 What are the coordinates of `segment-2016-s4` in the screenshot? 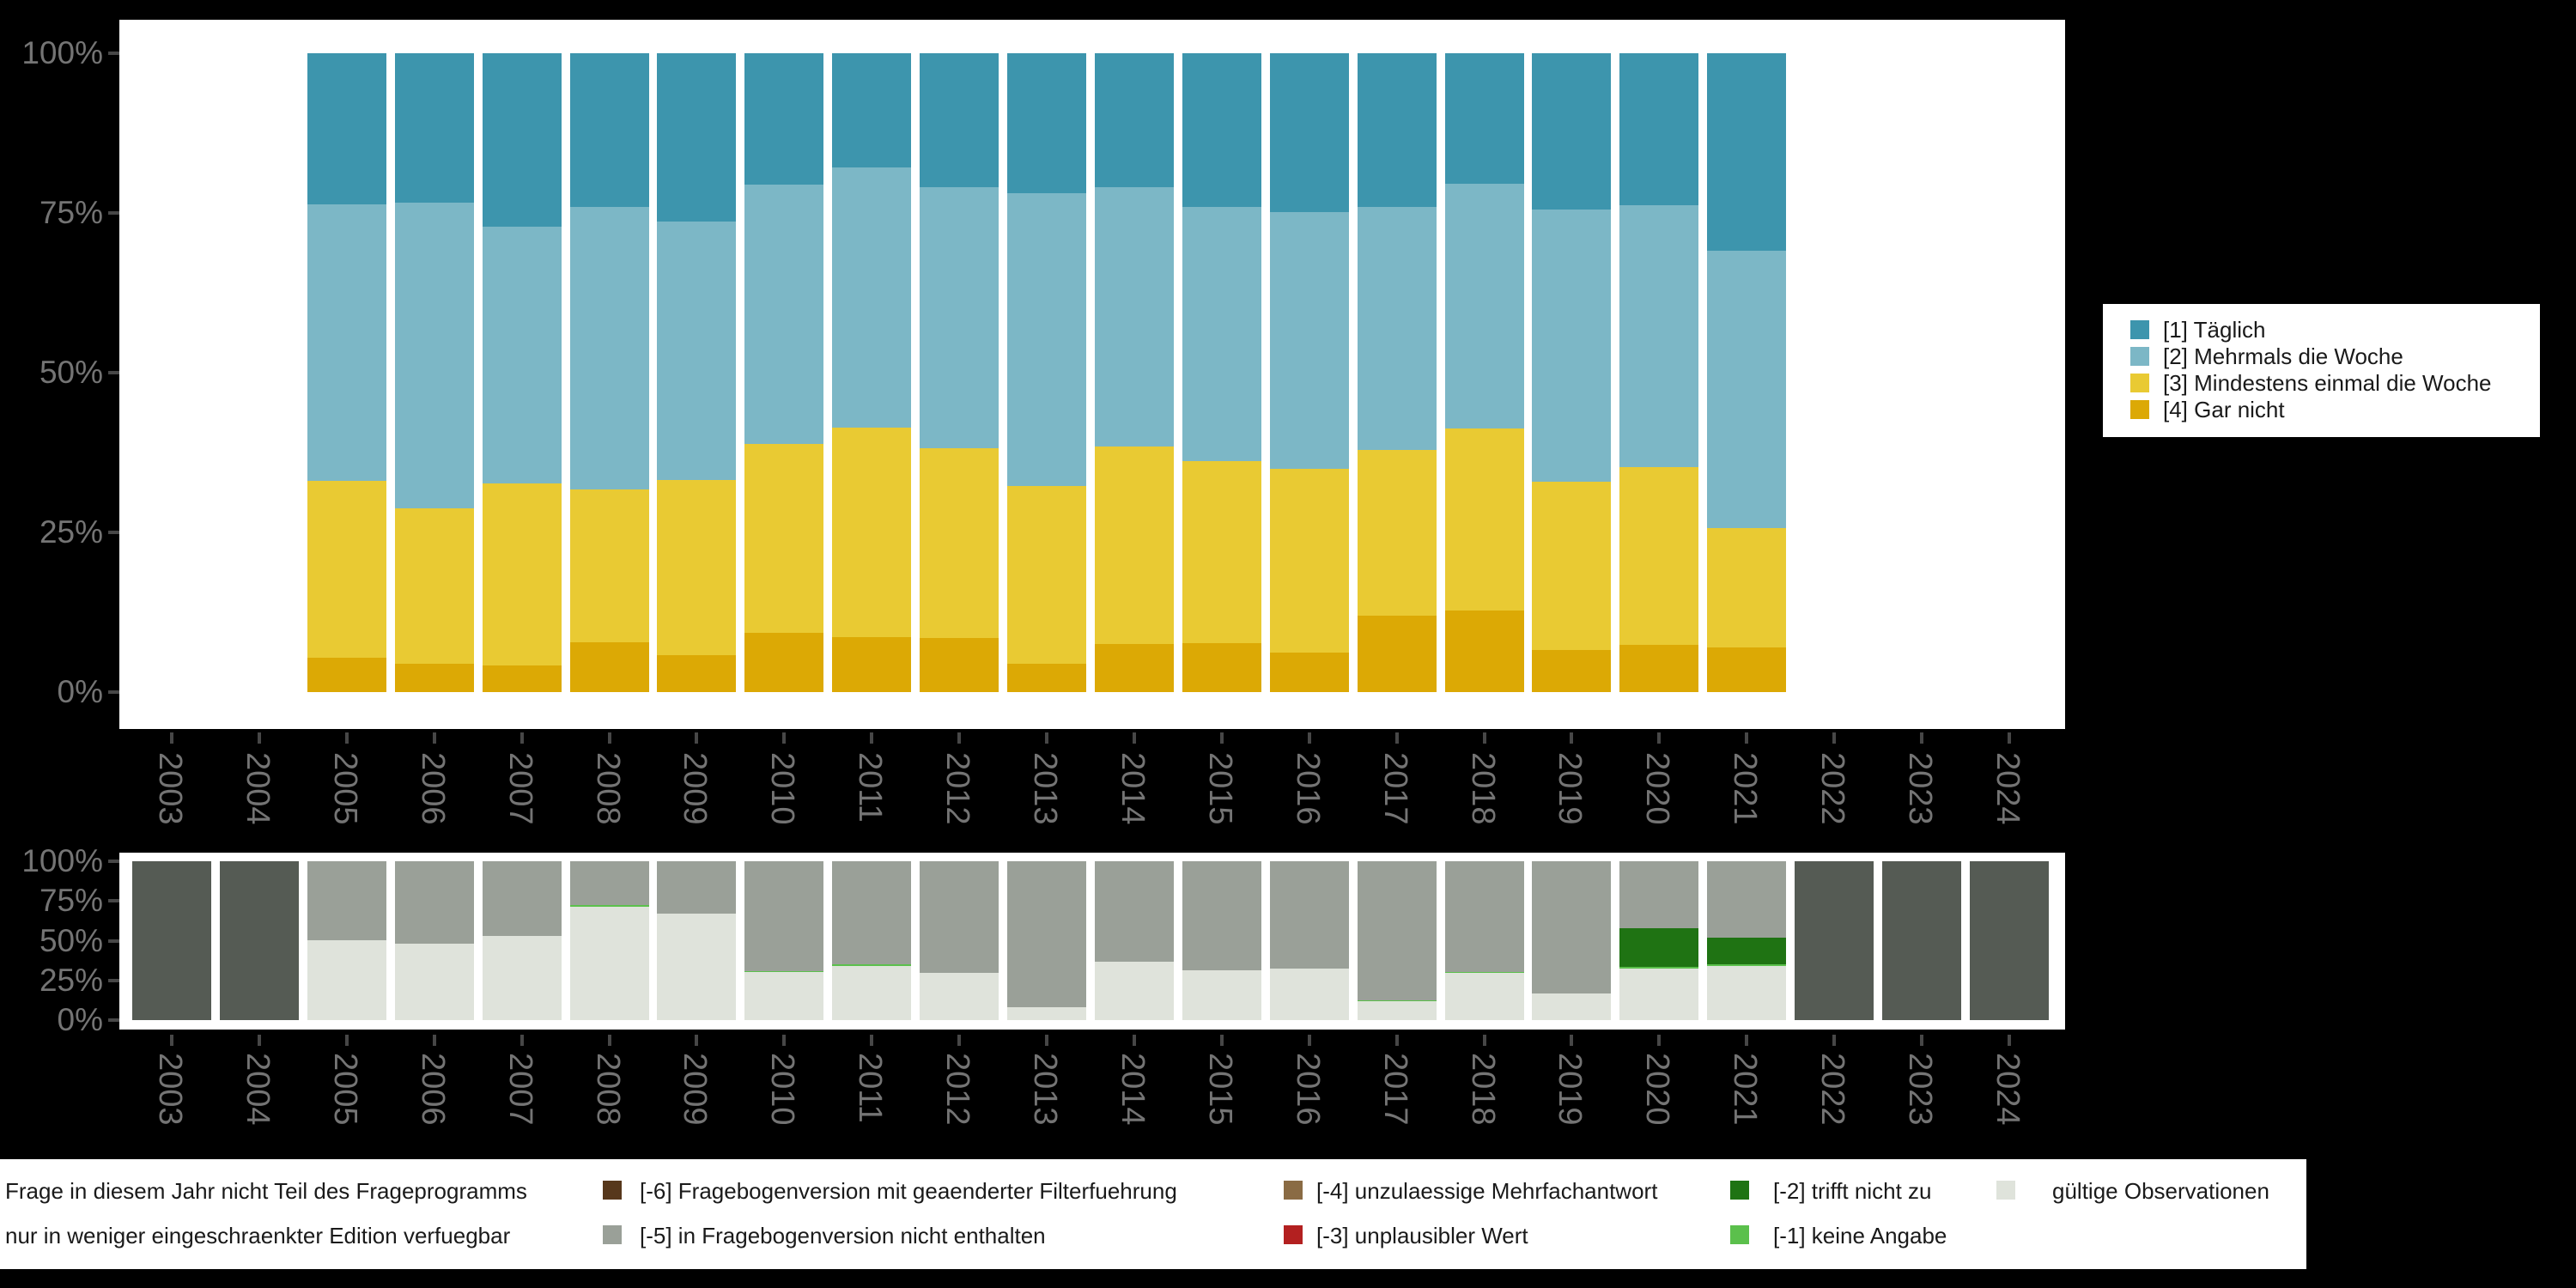 It's located at (1309, 994).